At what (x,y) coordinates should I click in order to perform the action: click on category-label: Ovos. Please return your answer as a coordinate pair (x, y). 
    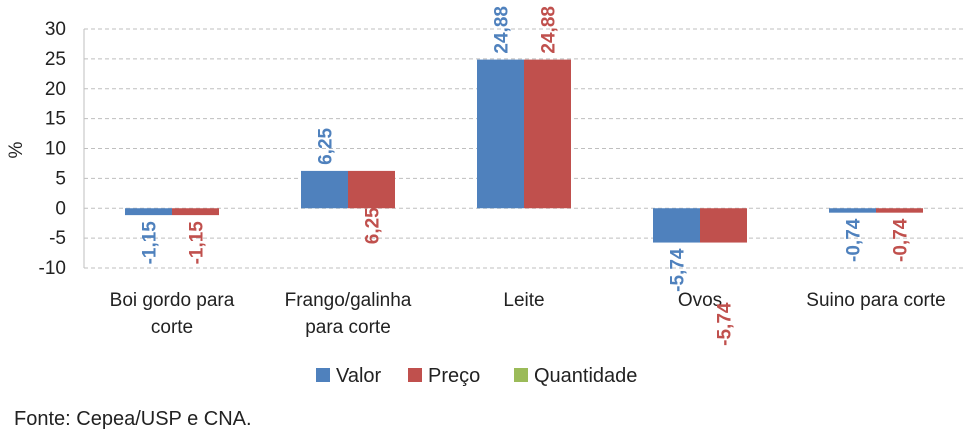
    Looking at the image, I should click on (700, 300).